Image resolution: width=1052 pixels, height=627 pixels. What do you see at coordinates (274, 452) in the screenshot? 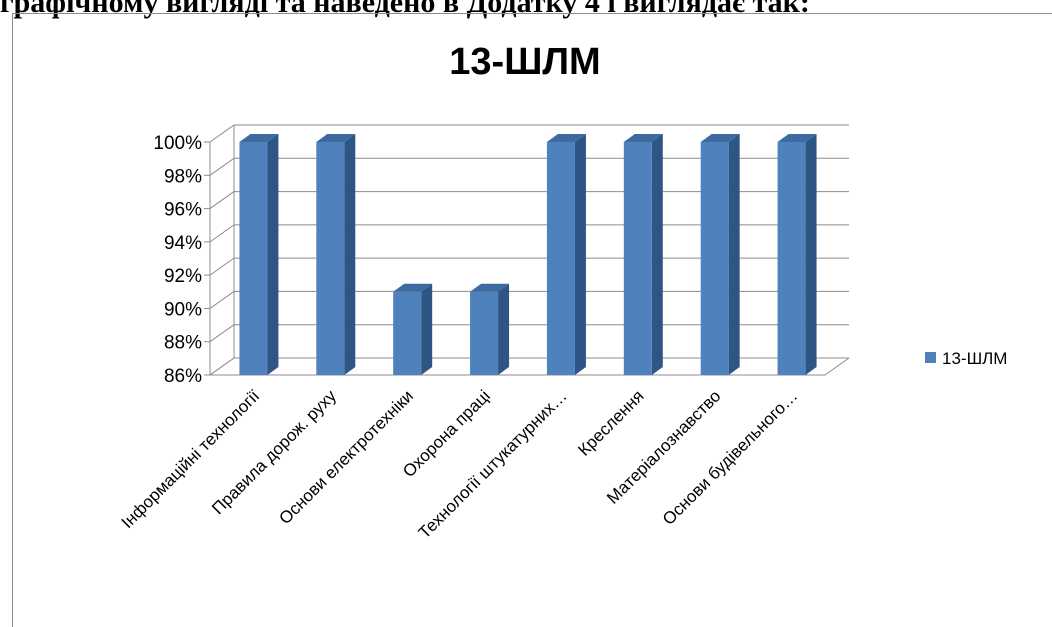
I see `x-tick-label: Правила дорож. руху` at bounding box center [274, 452].